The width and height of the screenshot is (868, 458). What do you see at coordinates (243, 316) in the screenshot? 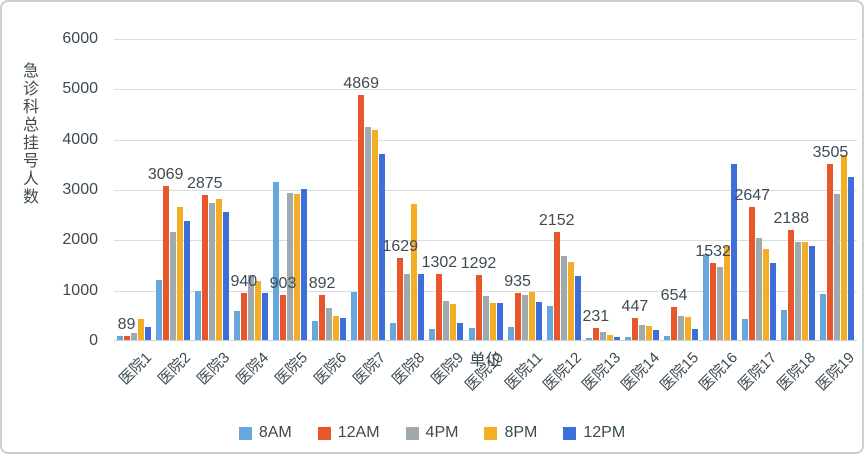
I see `bar-12AM-医院4` at bounding box center [243, 316].